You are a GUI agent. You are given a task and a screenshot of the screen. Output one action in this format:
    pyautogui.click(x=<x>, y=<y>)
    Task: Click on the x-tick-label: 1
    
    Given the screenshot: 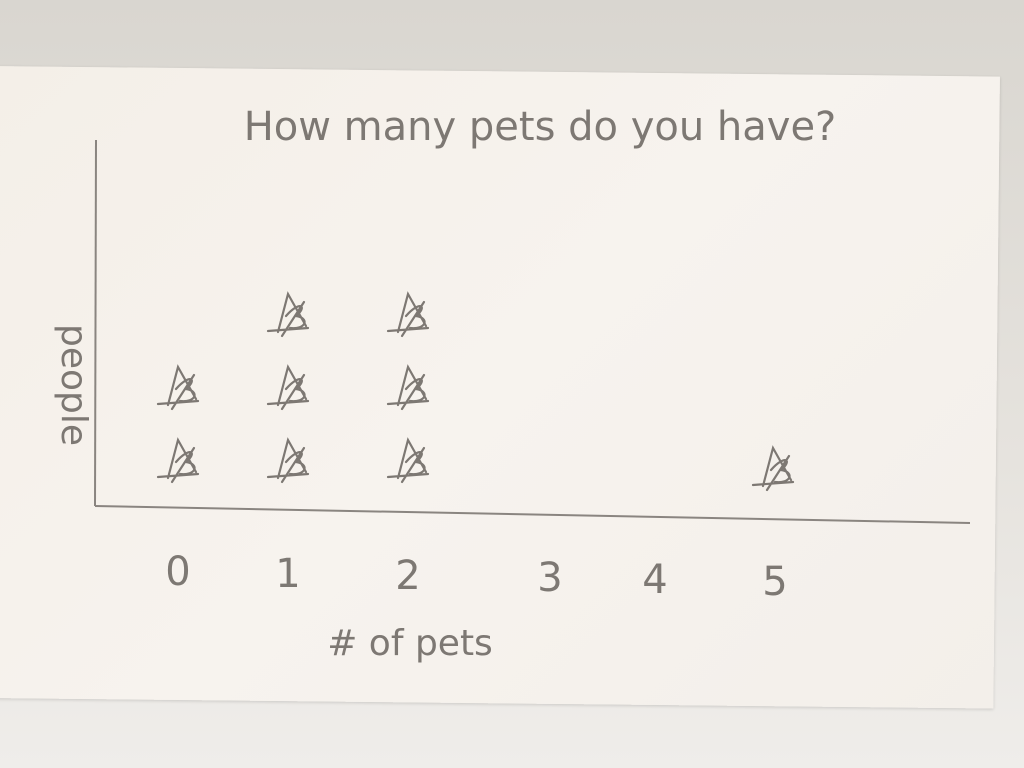 What is the action you would take?
    pyautogui.click(x=287, y=574)
    